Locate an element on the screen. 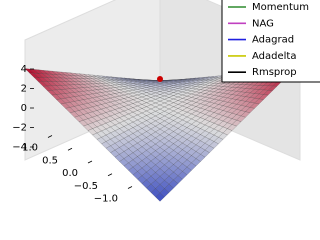 This screenshot has height=240, width=320. surface-patch is located at coordinates (160, 197).